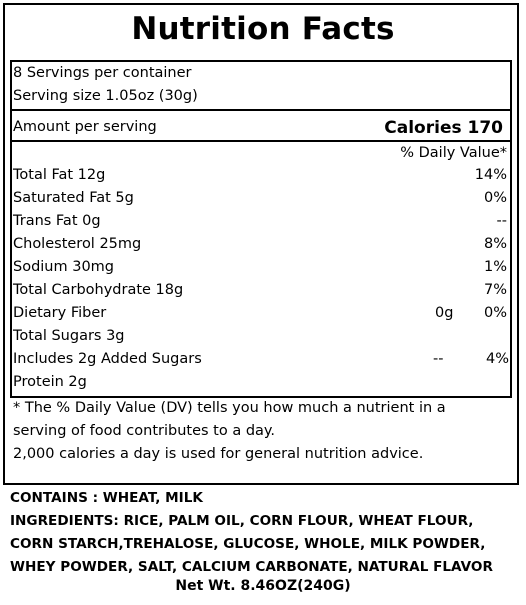  I want to click on nutrient-label: Includes 2g Added Sugars, so click(107, 359).